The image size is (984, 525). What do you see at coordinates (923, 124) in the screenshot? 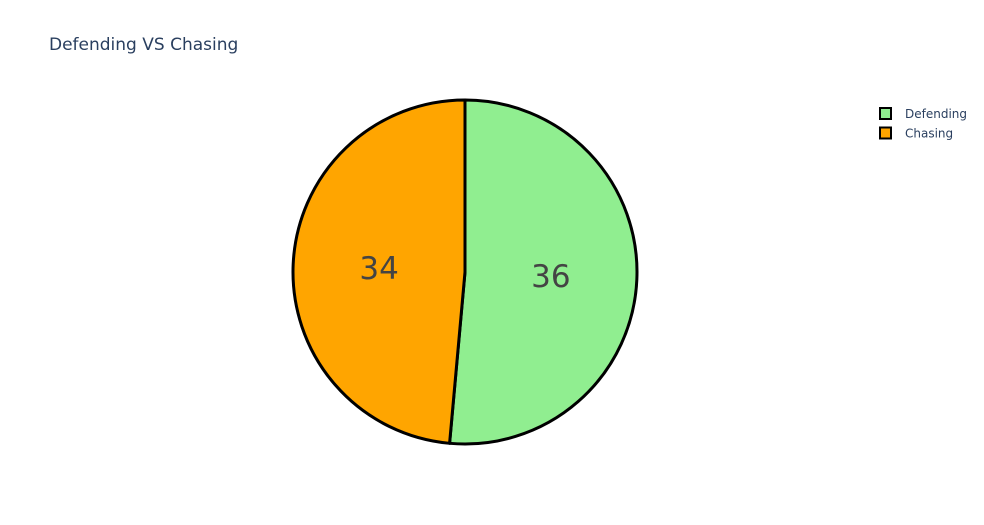
I see `legend: Defending Chasing` at bounding box center [923, 124].